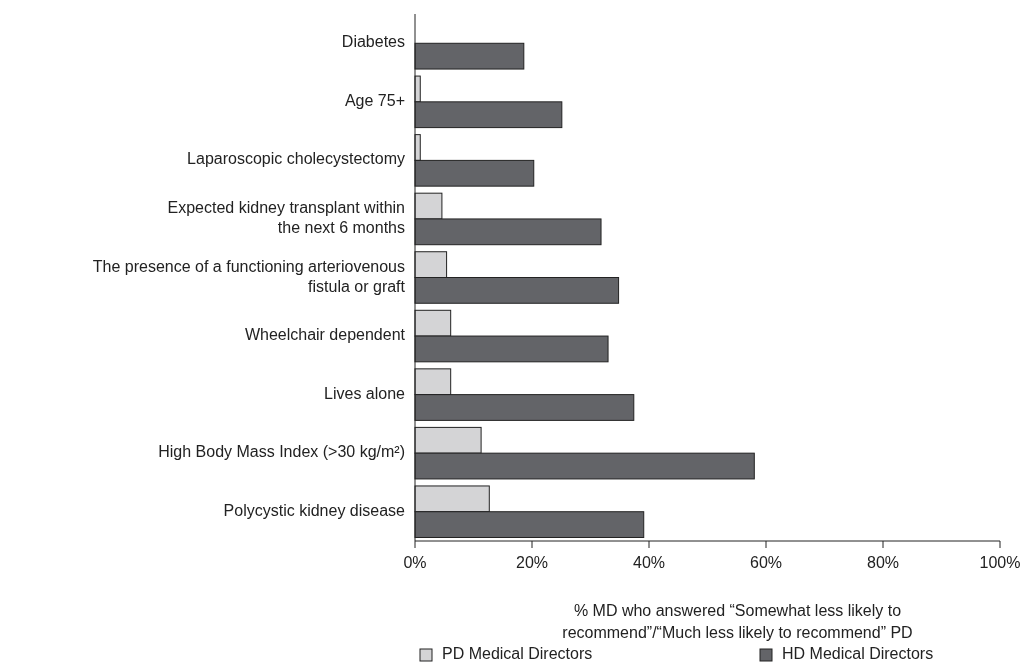 The width and height of the screenshot is (1021, 665). Describe the element at coordinates (314, 510) in the screenshot. I see `y-tick-label: Polycystic kidney disease` at that location.